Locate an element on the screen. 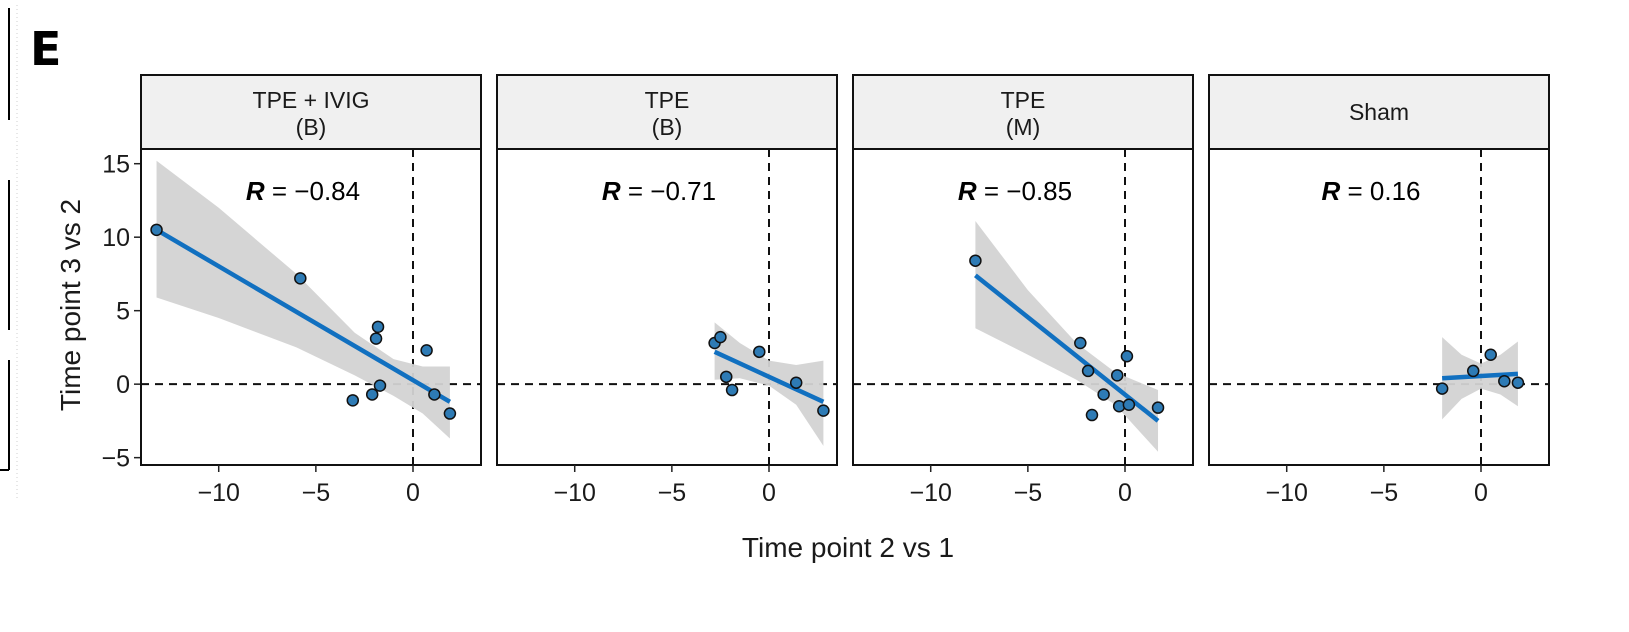 Image resolution: width=1629 pixels, height=632 pixels. facet-strip-sublabel: (M) is located at coordinates (1023, 127).